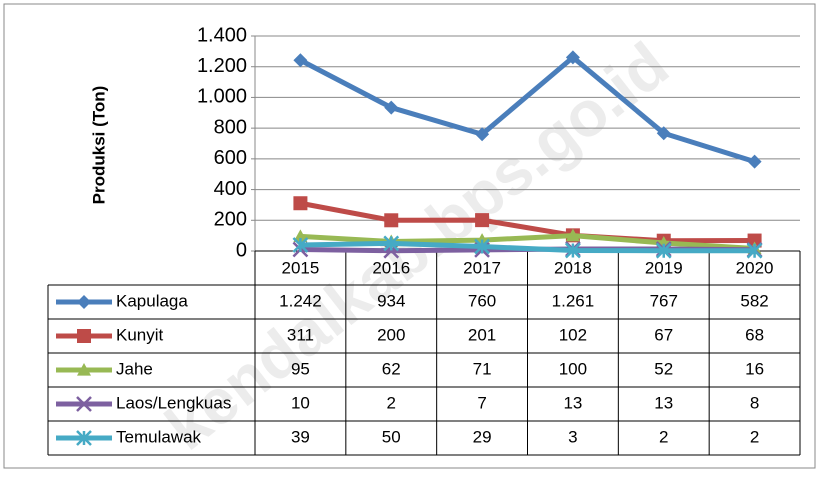 This screenshot has height=478, width=820. Describe the element at coordinates (300, 300) in the screenshot. I see `table-value: 1.242` at that location.